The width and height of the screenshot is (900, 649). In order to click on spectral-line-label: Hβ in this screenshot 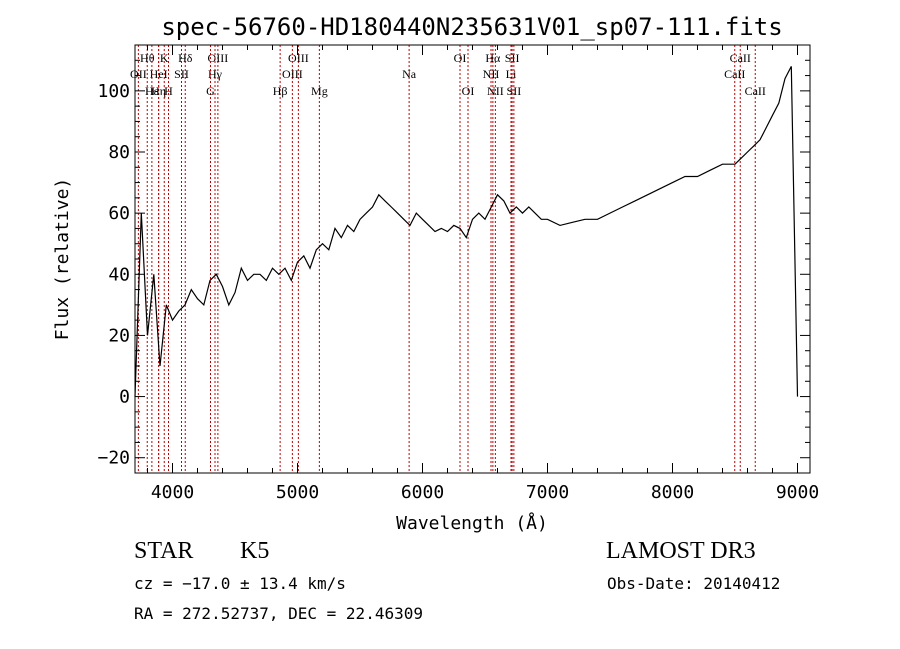, I will do `click(280, 91)`.